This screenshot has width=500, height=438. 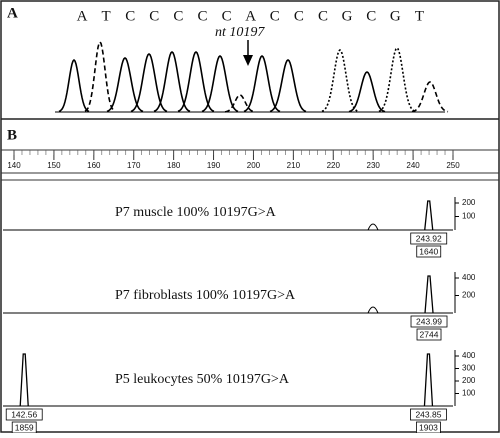 I want to click on peak-size: 142.56, so click(x=24, y=414).